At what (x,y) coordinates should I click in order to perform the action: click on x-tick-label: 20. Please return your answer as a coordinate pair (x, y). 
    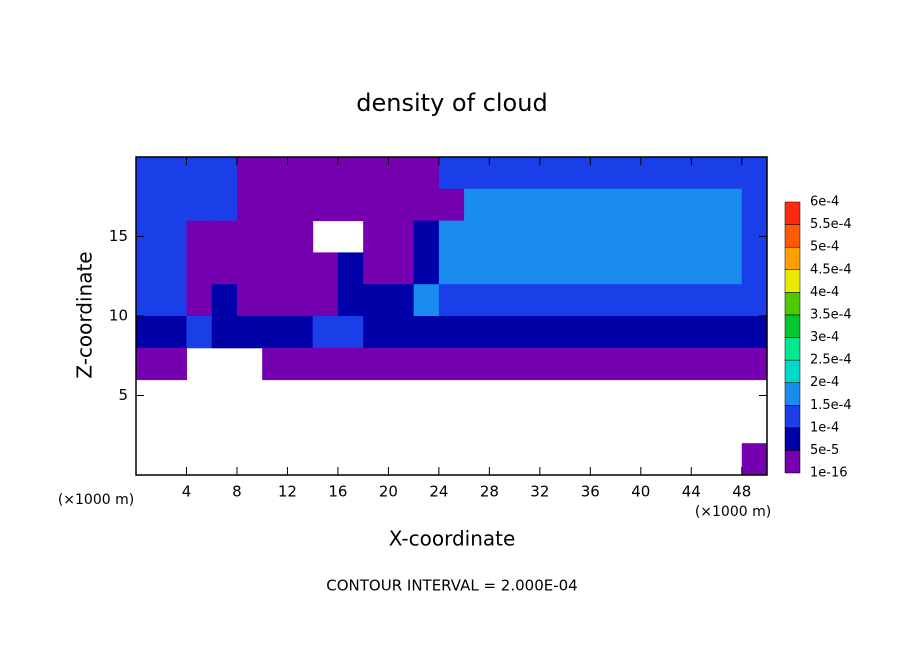
    Looking at the image, I should click on (388, 492).